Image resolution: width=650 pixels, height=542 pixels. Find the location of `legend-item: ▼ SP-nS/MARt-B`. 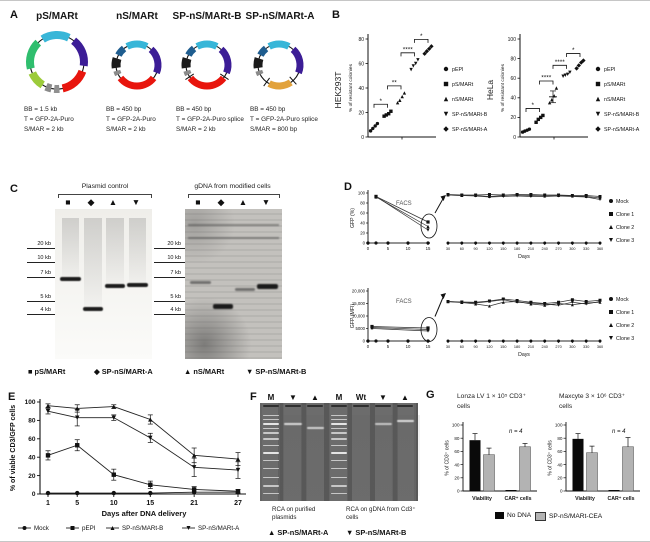

legend-item: ▼ SP-nS/MARt-B is located at coordinates (376, 532).